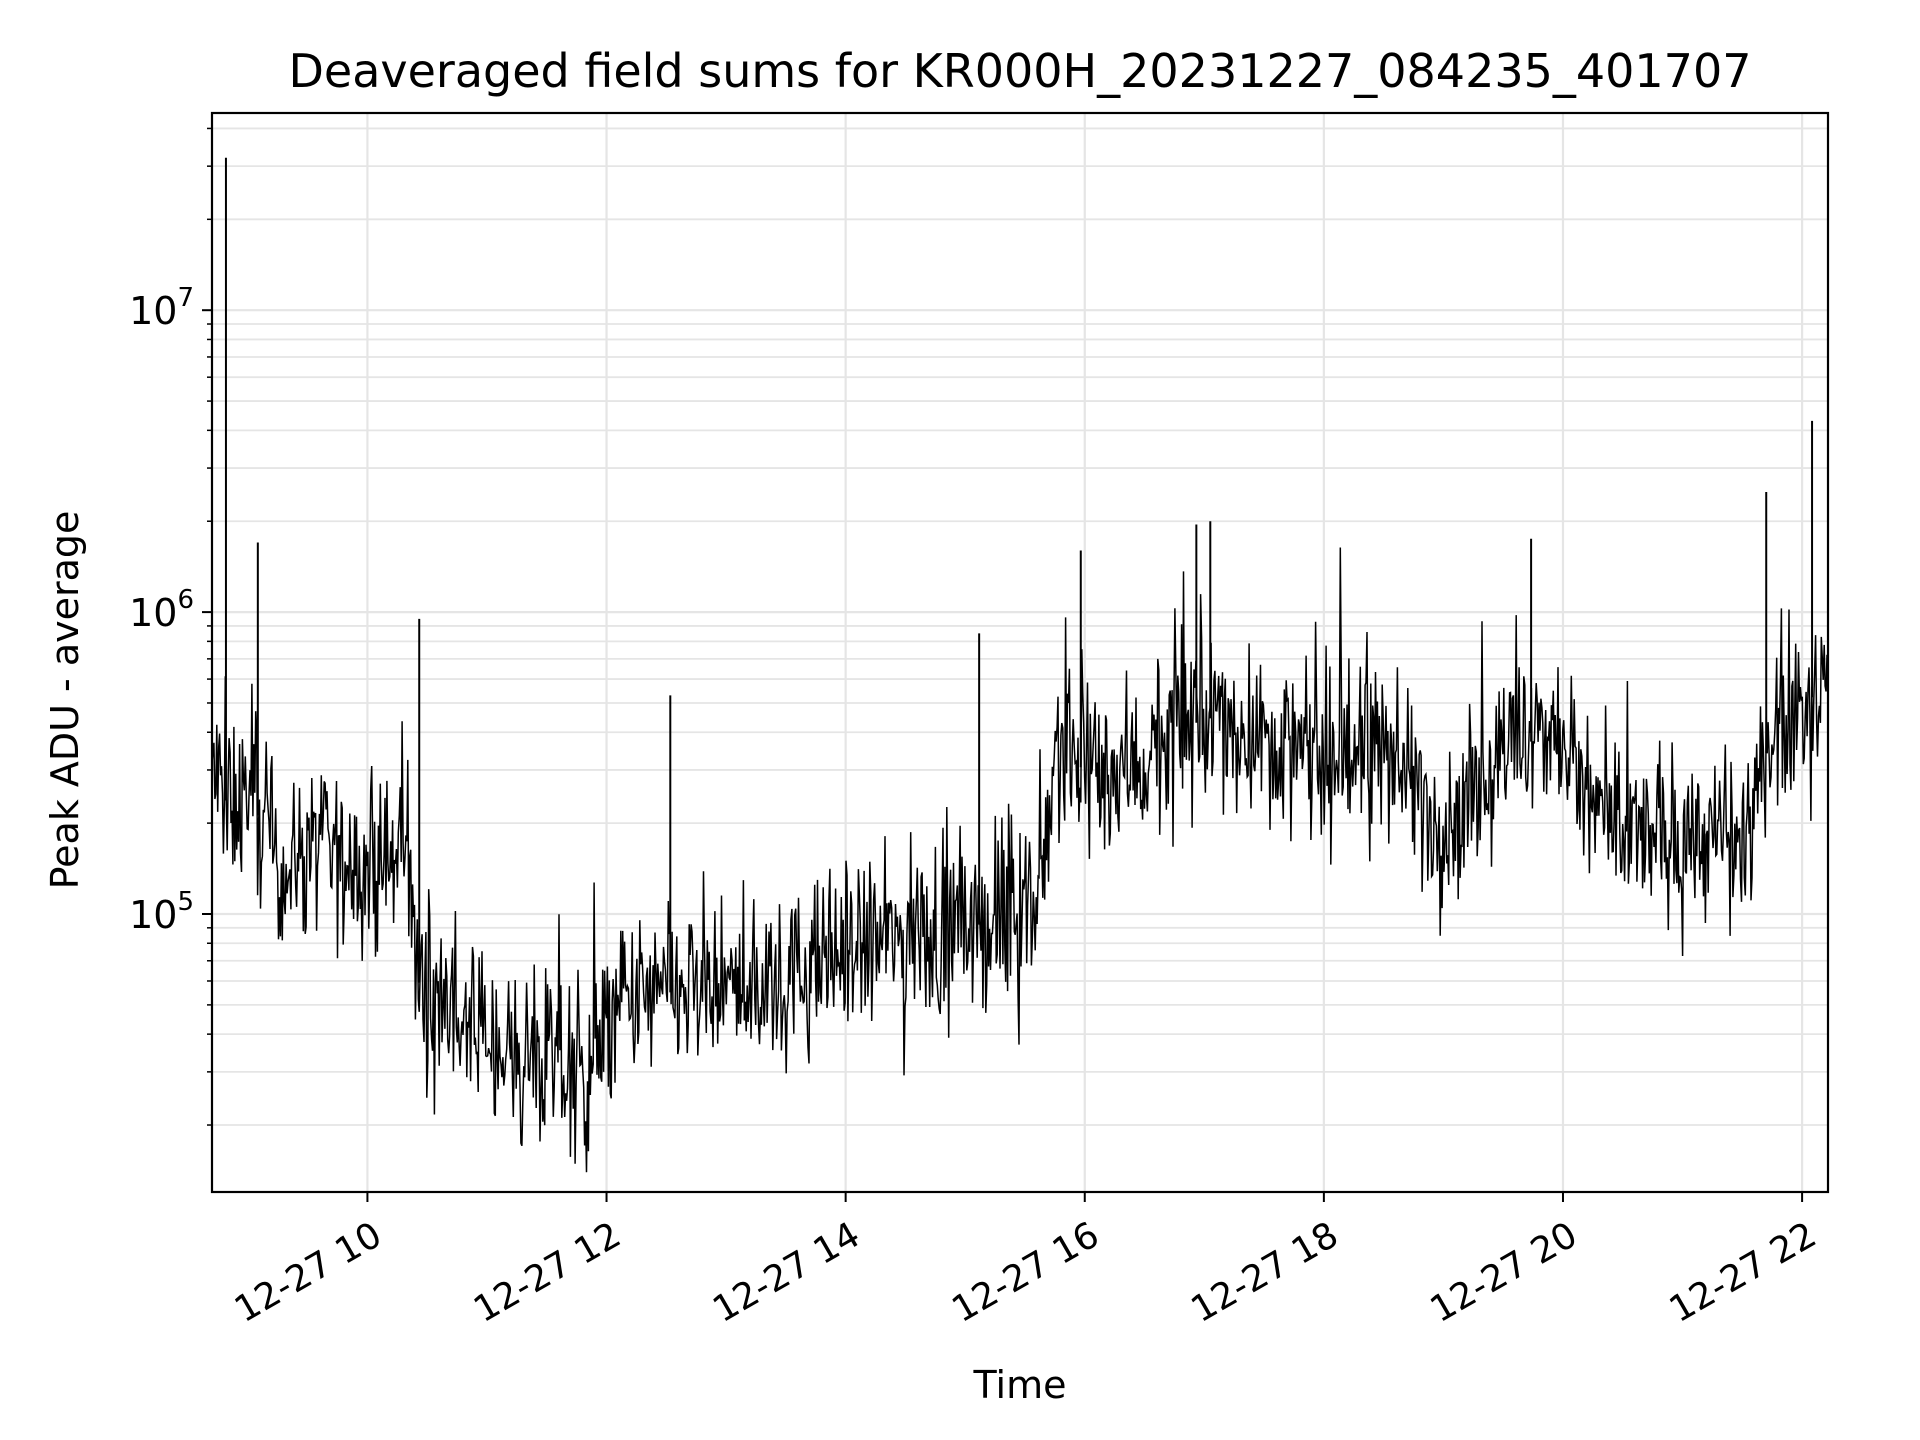 The image size is (1920, 1440). Describe the element at coordinates (161, 912) in the screenshot. I see `y-tick-label: 10⁵` at that location.